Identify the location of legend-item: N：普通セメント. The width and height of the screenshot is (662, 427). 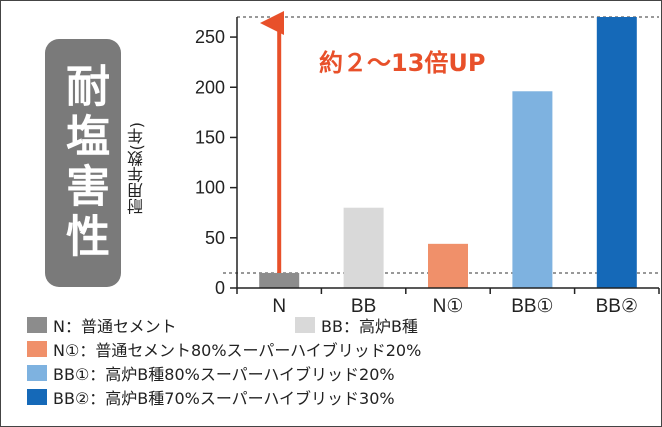
(102, 325).